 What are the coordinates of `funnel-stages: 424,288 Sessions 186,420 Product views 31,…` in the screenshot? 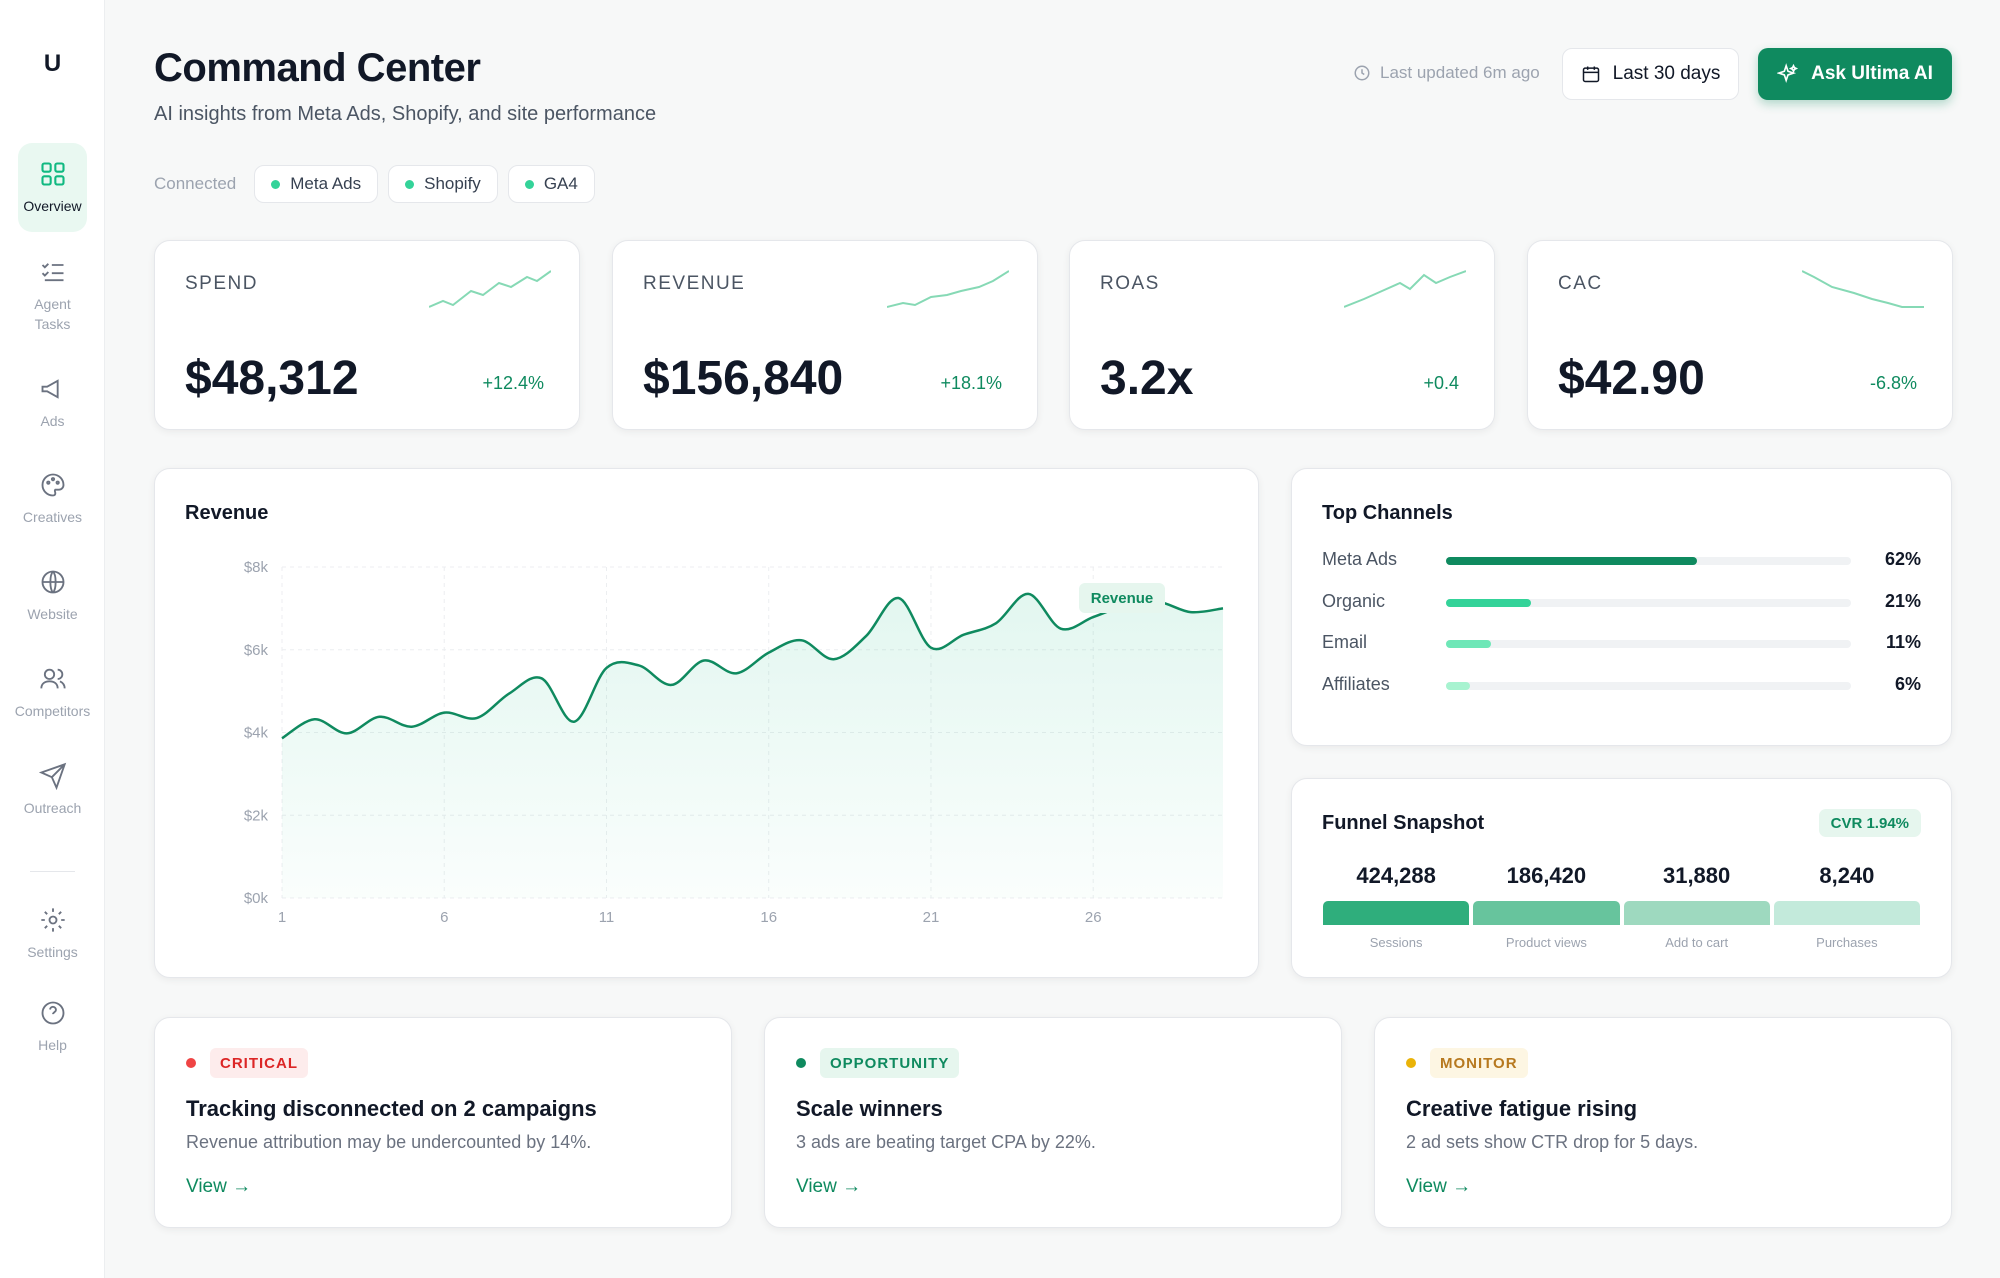 It's located at (1621, 906).